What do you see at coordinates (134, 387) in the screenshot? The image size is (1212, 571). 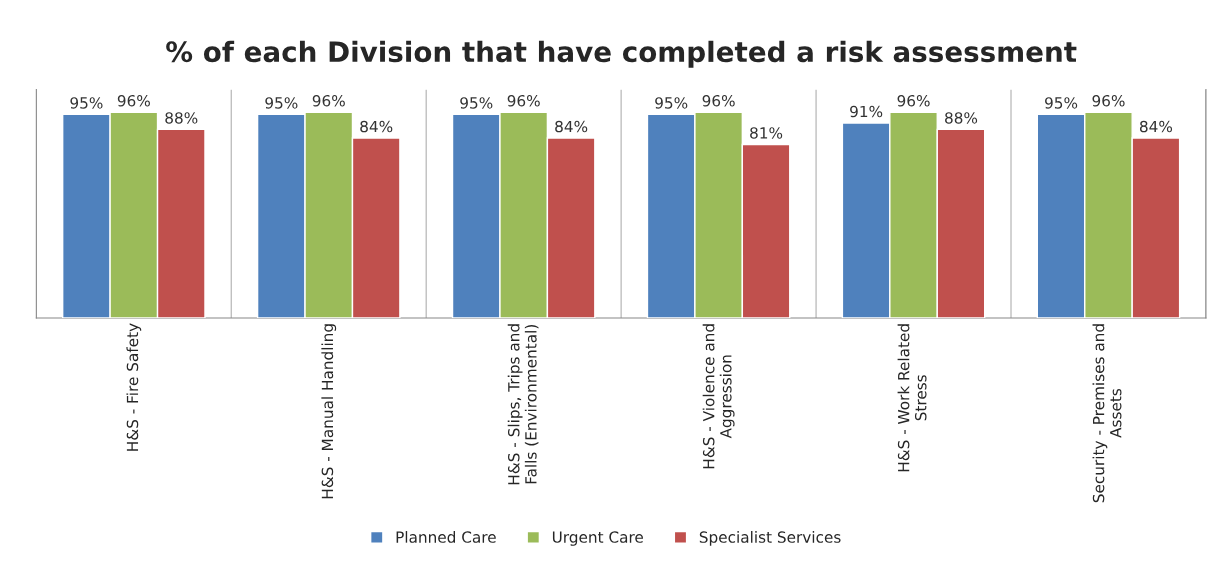 I see `x-tick-label: H&S - Fire Safety` at bounding box center [134, 387].